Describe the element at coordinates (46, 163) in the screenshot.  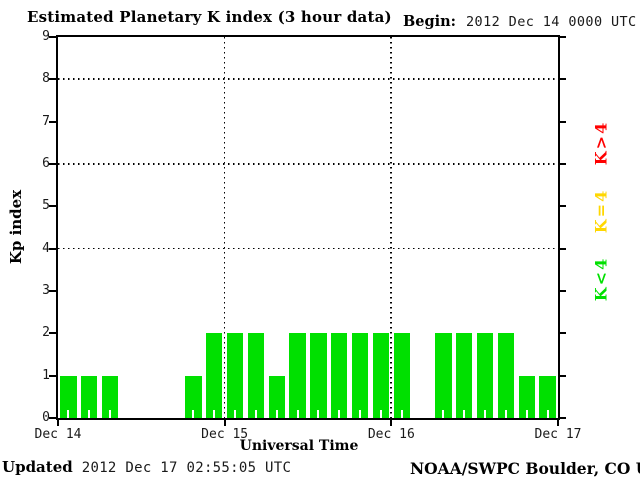
I see `y-tick-label-6: 6` at that location.